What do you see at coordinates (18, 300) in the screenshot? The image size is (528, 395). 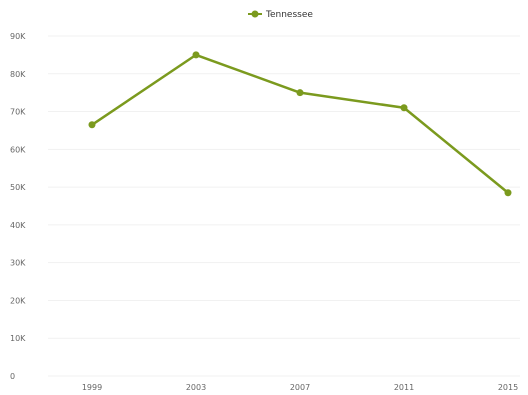 I see `y-tick-label: 20K` at bounding box center [18, 300].